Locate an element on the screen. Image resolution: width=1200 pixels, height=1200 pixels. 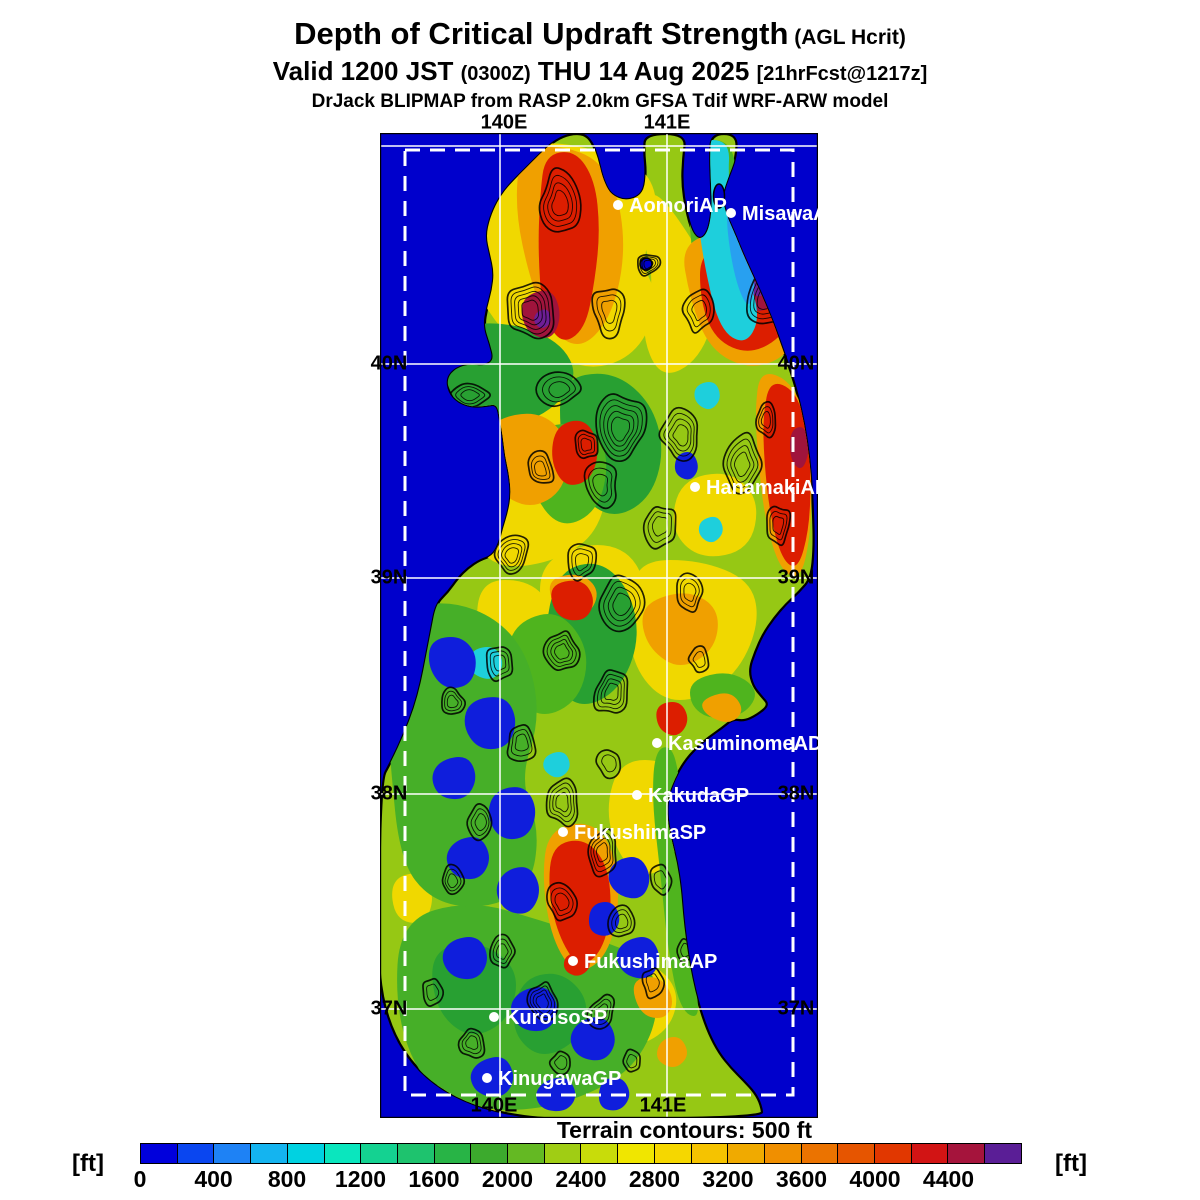
station-marker: KuroisoSP is located at coordinates (548, 1018).